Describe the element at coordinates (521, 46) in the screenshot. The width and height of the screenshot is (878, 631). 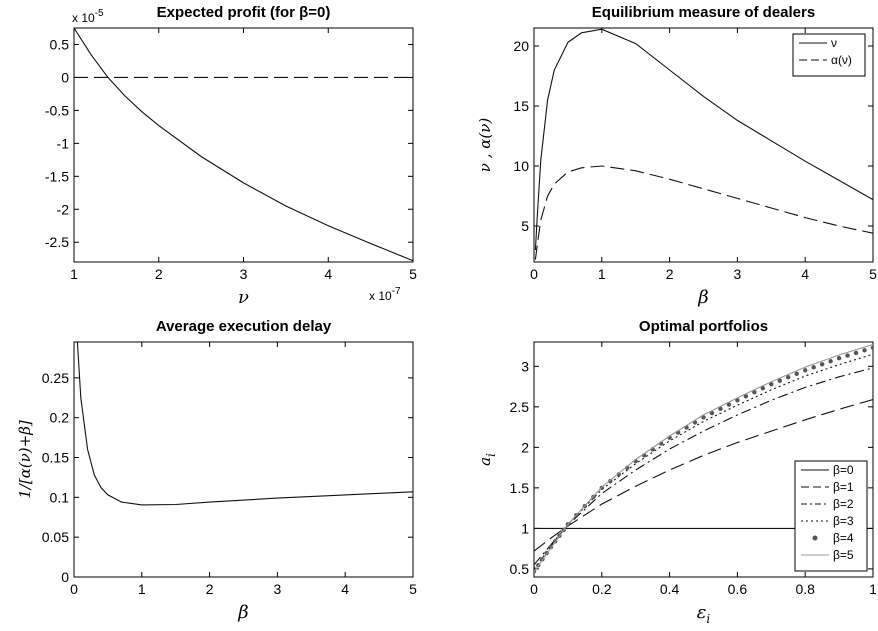
I see `y-tick-label: 20` at that location.